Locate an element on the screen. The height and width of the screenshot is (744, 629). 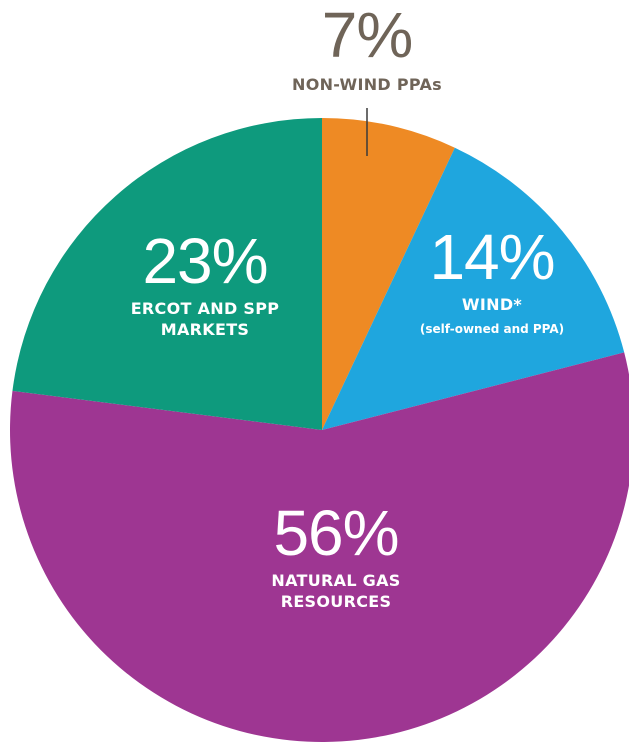
category-label: ERCOT AND SPP MARKETS is located at coordinates (205, 319).